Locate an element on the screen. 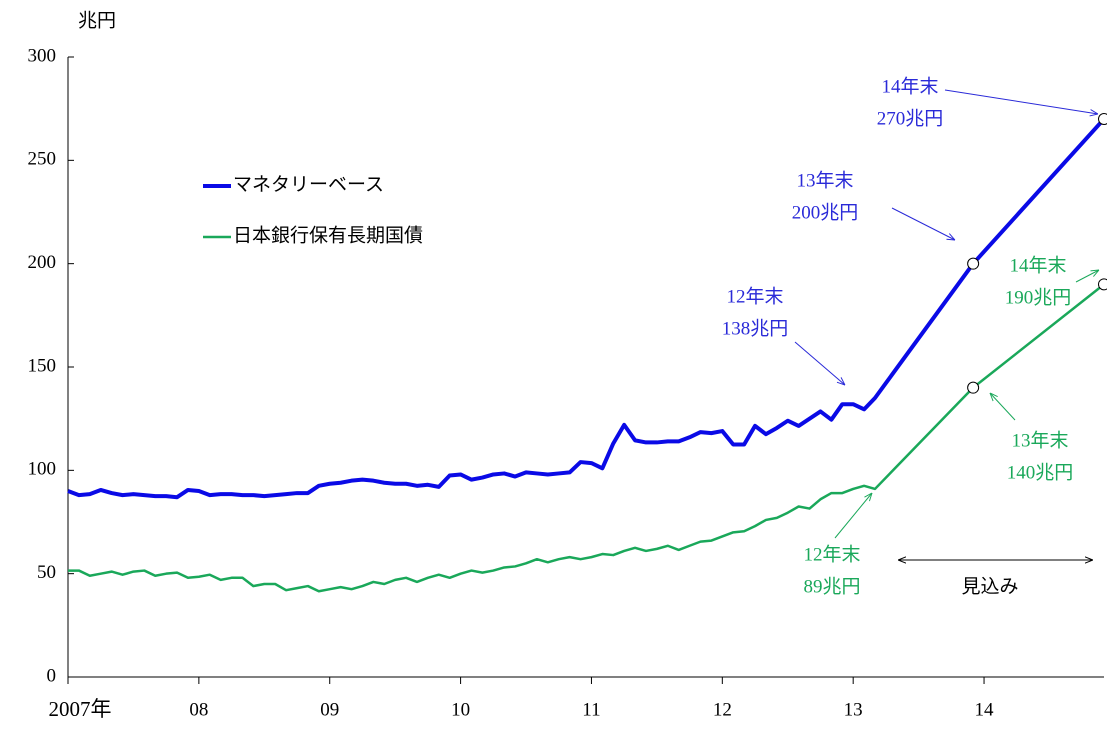 Image resolution: width=1107 pixels, height=733 pixels. x-tick-label: 12 is located at coordinates (722, 709).